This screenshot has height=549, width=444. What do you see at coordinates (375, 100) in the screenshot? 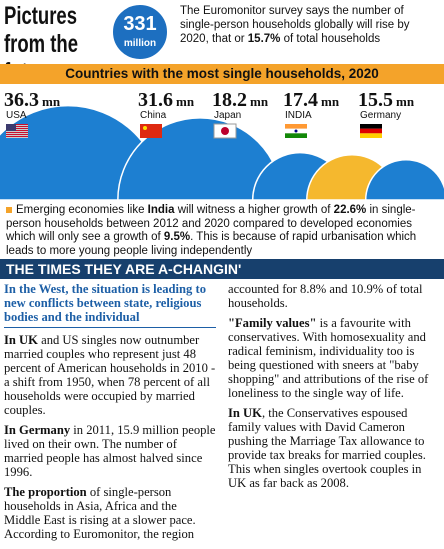
I see `value: 15.5` at bounding box center [375, 100].